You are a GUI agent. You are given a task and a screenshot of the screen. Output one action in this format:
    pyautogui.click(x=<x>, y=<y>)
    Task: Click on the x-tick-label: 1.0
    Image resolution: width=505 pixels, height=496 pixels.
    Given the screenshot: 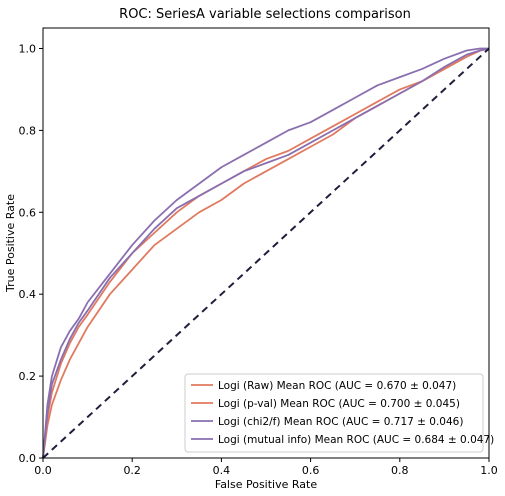 What is the action you would take?
    pyautogui.click(x=489, y=470)
    